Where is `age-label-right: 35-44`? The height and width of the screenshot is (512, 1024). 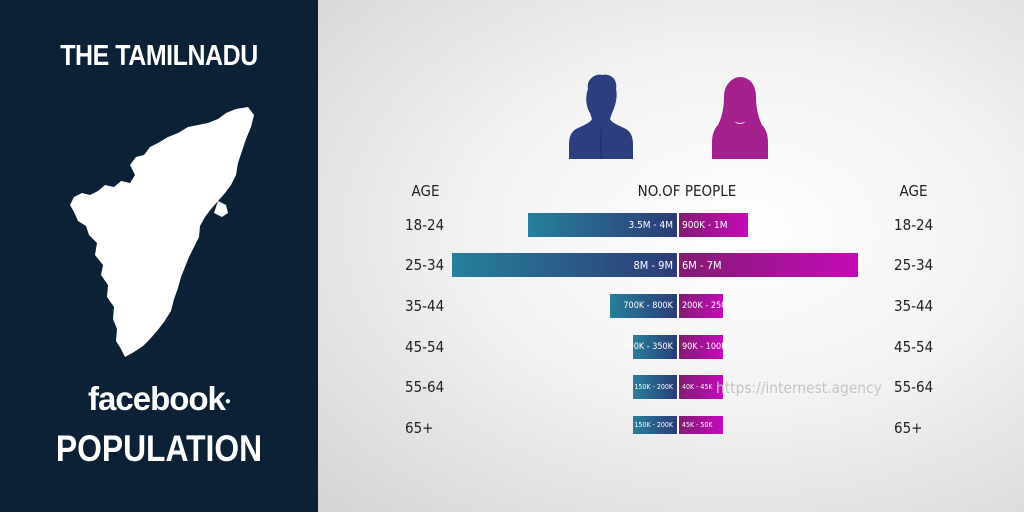 age-label-right: 35-44 is located at coordinates (914, 306).